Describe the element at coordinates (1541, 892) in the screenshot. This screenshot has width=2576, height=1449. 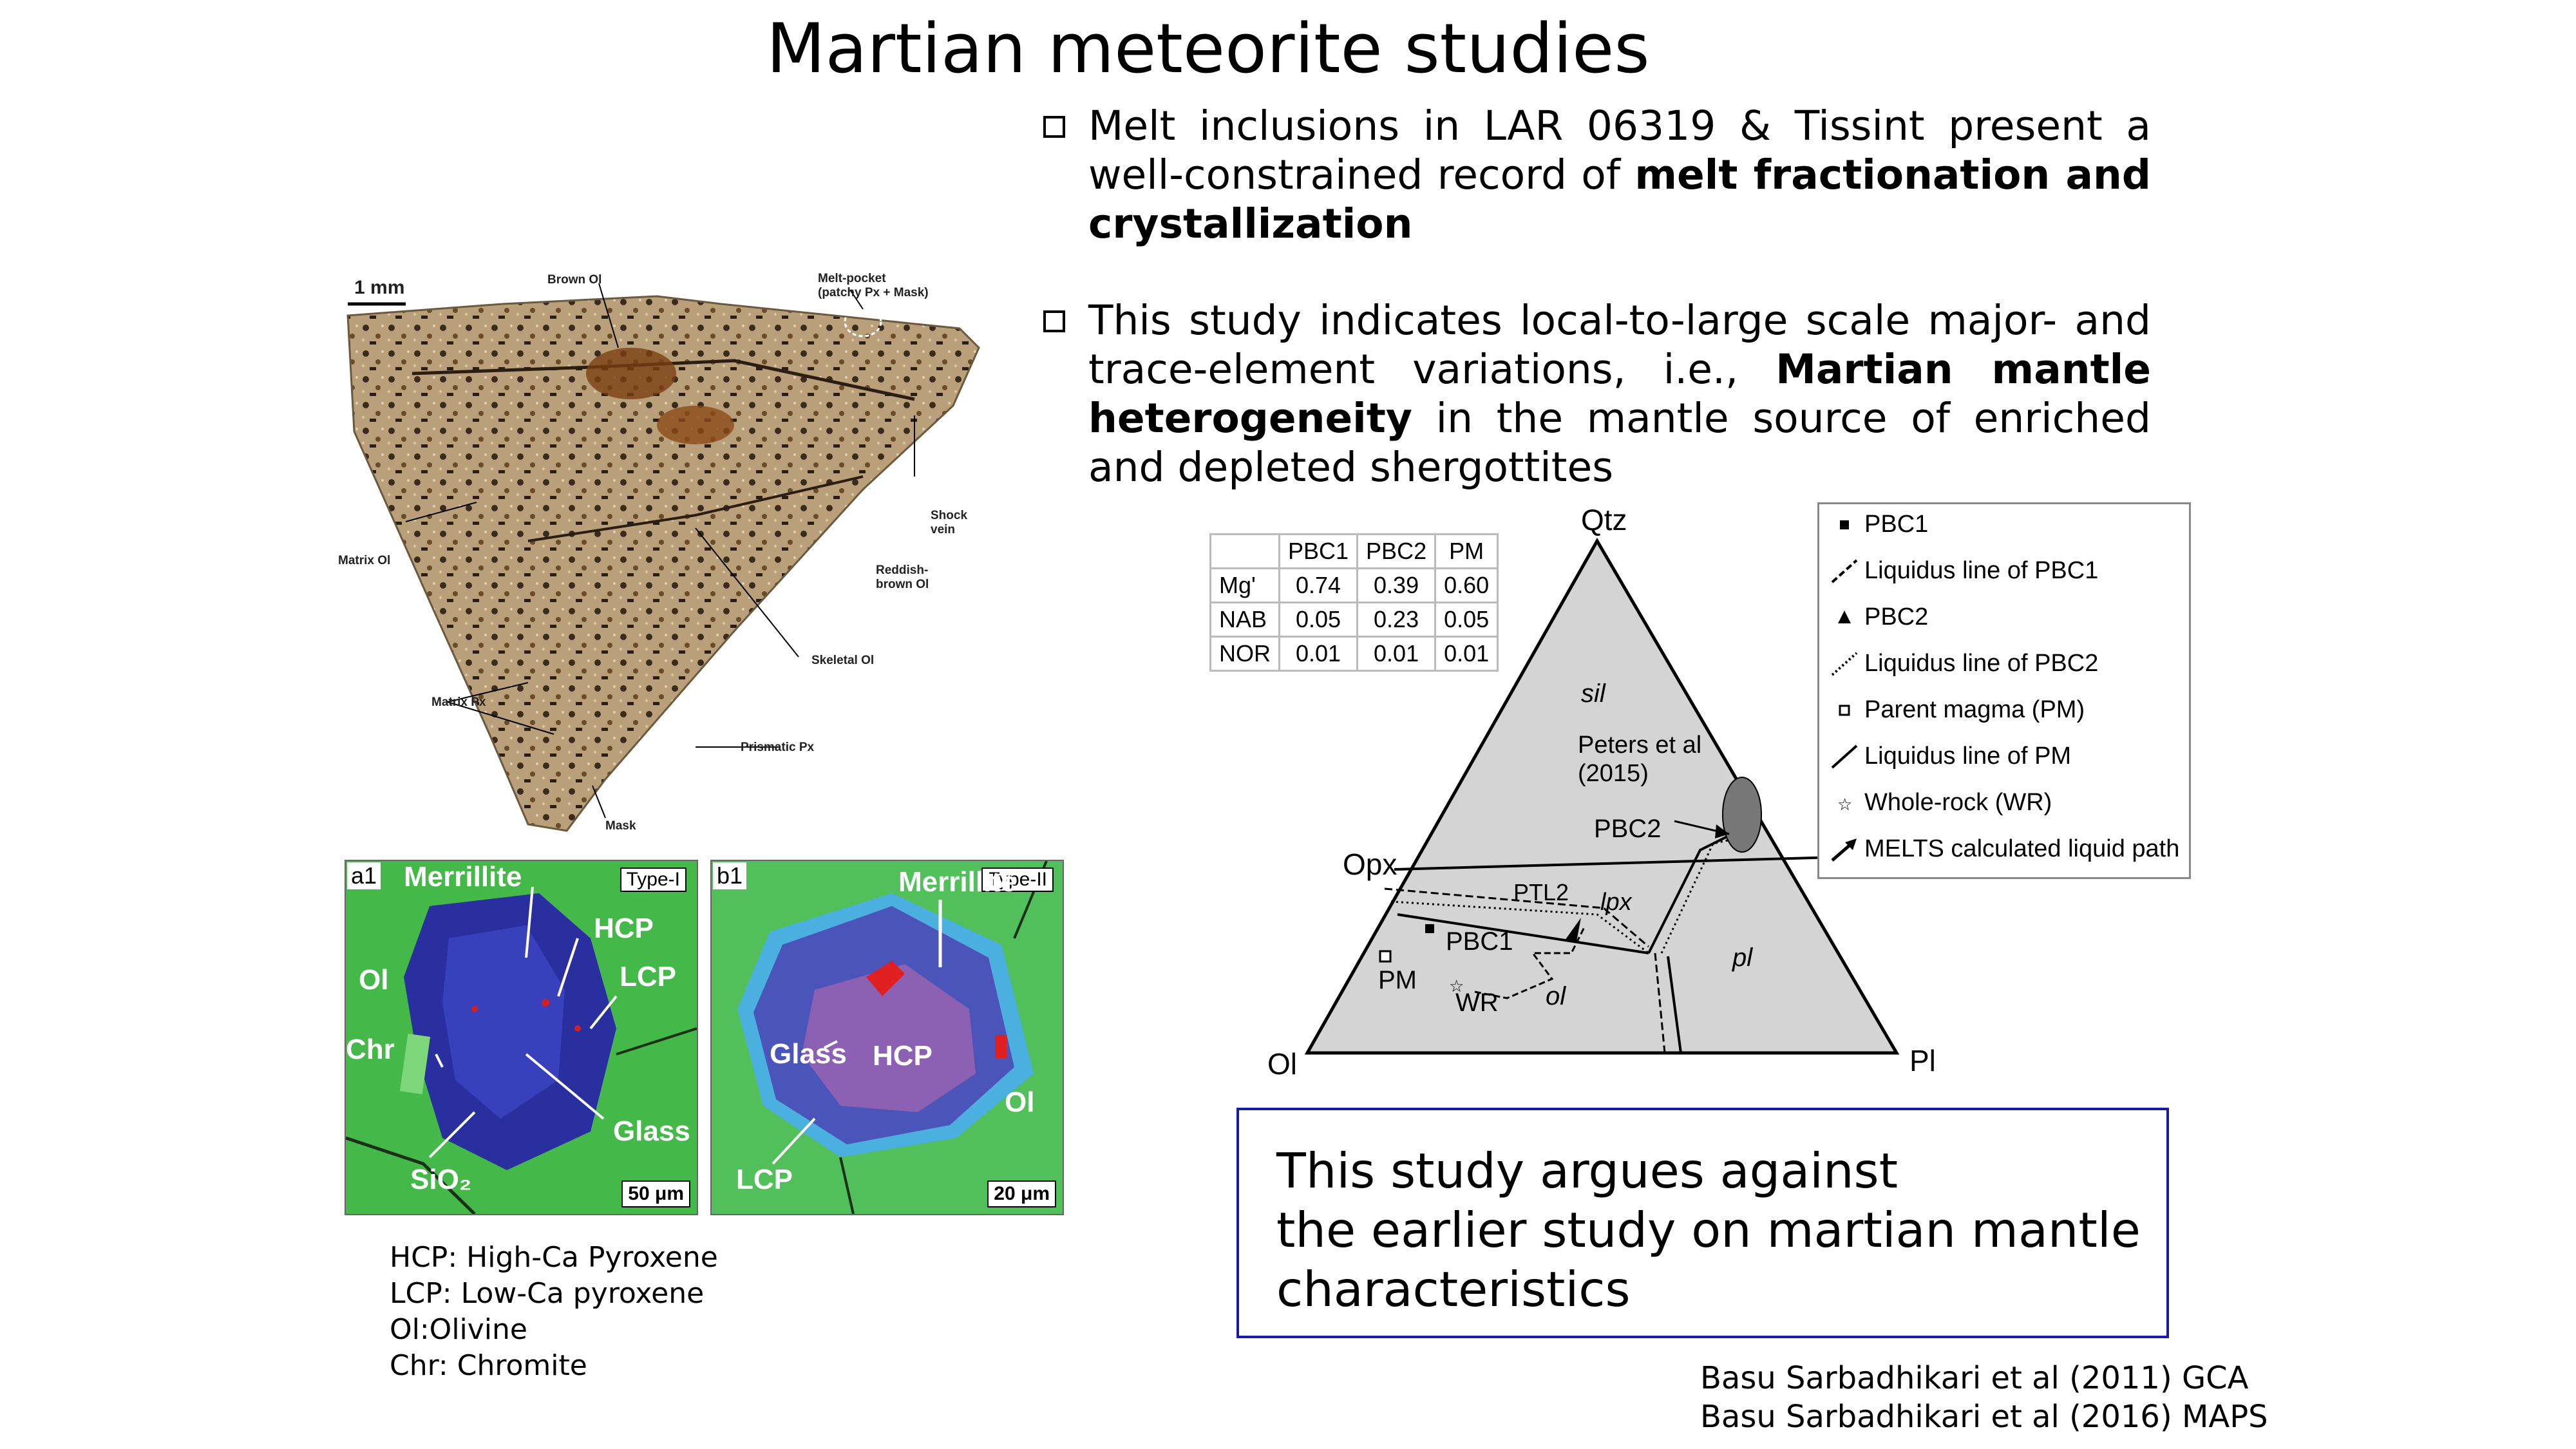
I see `point-label-ptl2: PTL2` at that location.